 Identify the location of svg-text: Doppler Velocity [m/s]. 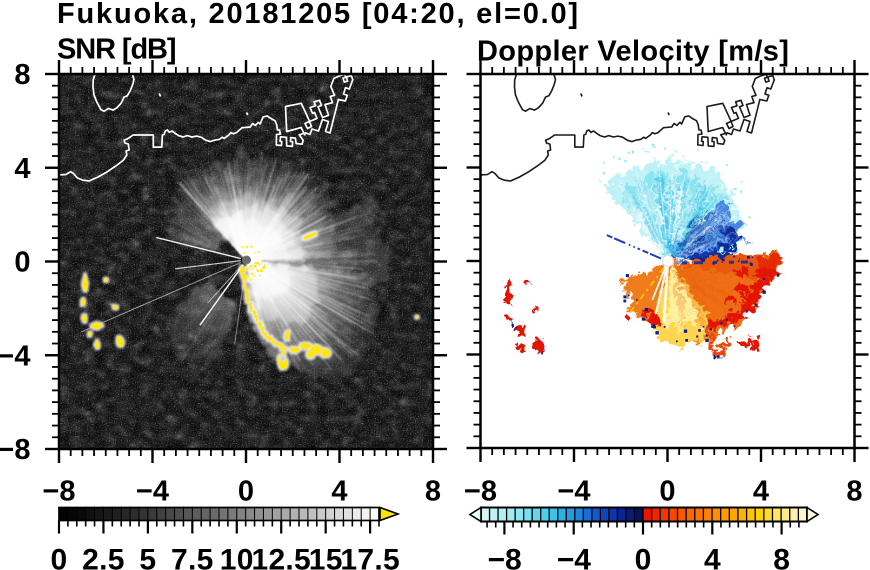
(633, 52).